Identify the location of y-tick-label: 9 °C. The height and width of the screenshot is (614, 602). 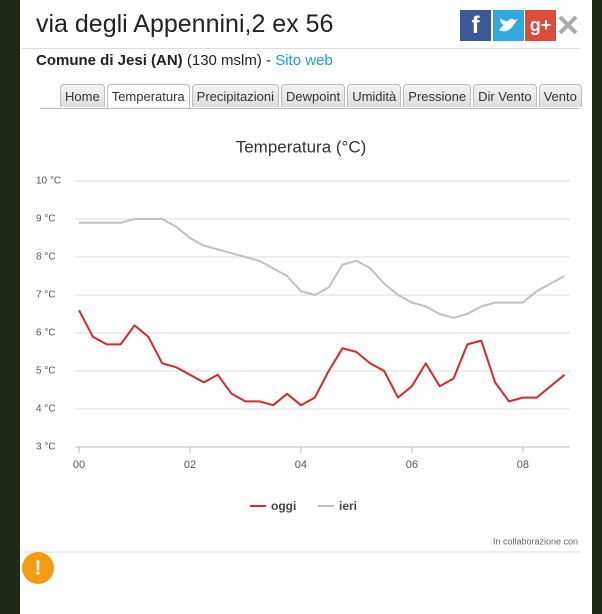
(46, 219).